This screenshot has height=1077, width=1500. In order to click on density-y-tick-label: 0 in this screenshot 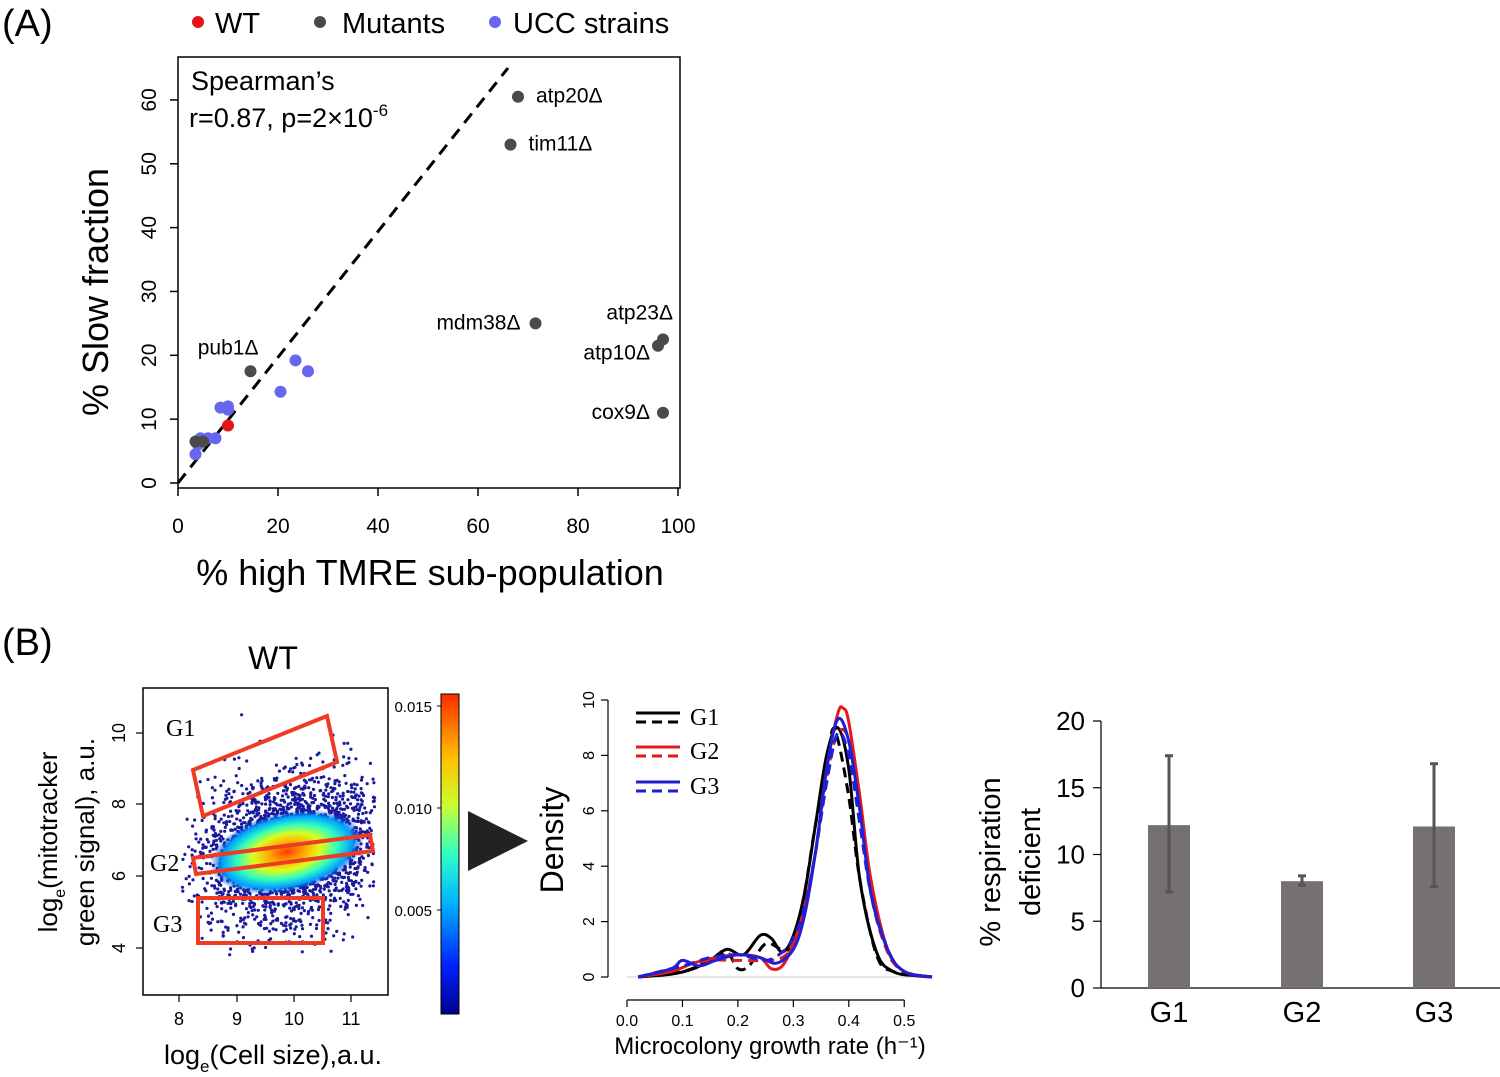, I will do `click(589, 976)`.